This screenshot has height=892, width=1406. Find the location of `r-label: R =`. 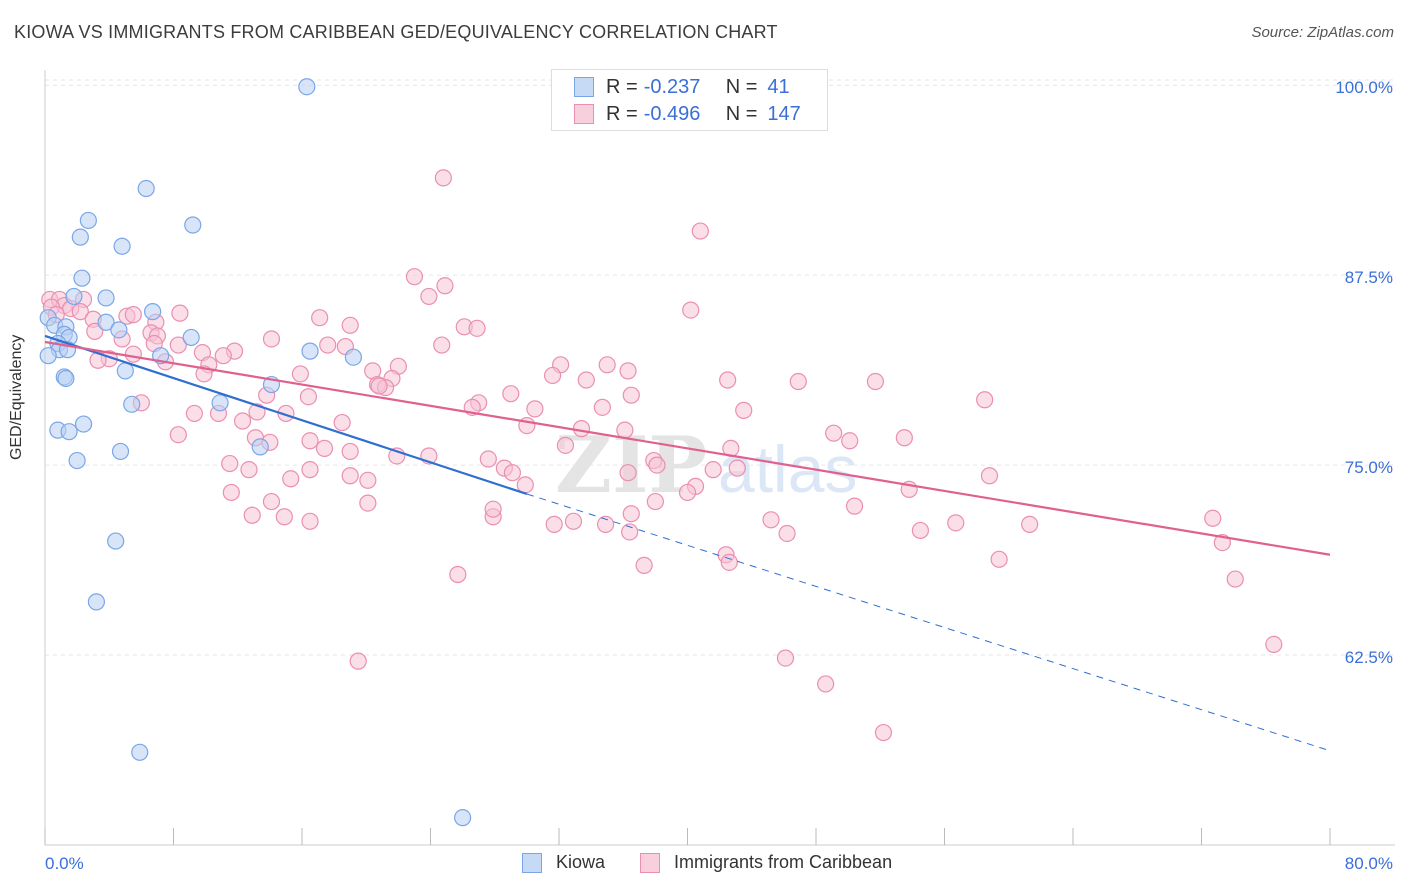

r-label: R = is located at coordinates (622, 113).